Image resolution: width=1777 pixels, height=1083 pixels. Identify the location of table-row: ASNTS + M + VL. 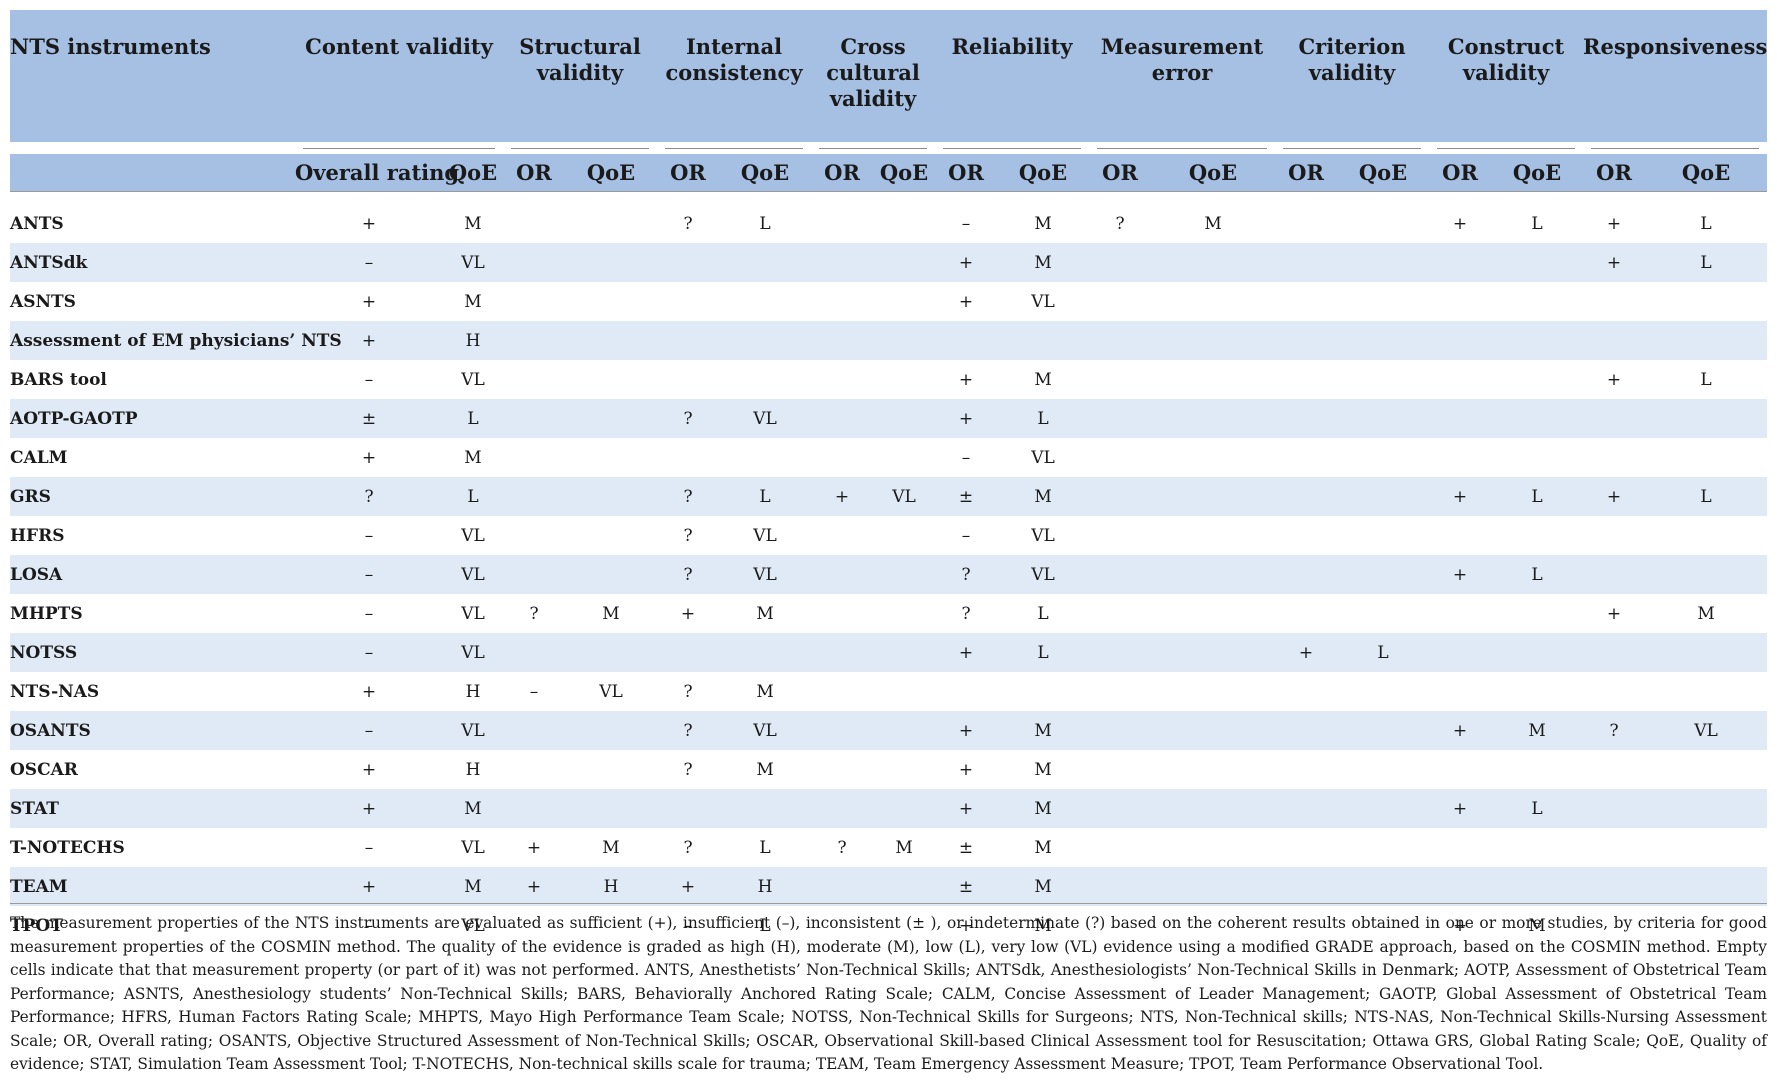
(888, 301).